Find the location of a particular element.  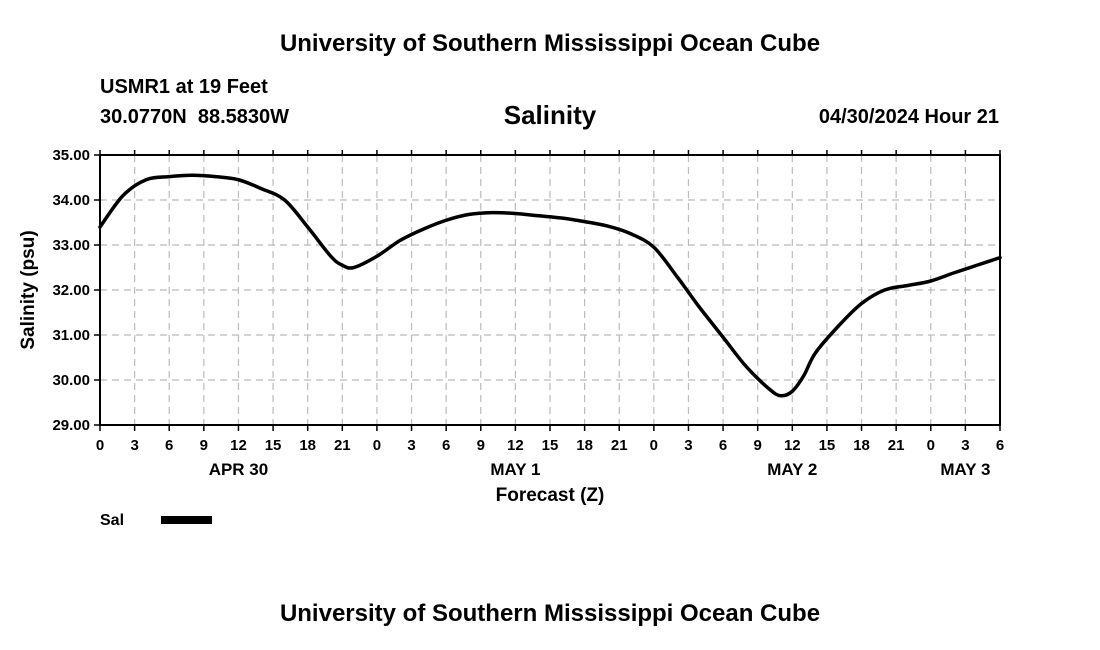

day-label: APR 30 is located at coordinates (239, 469).